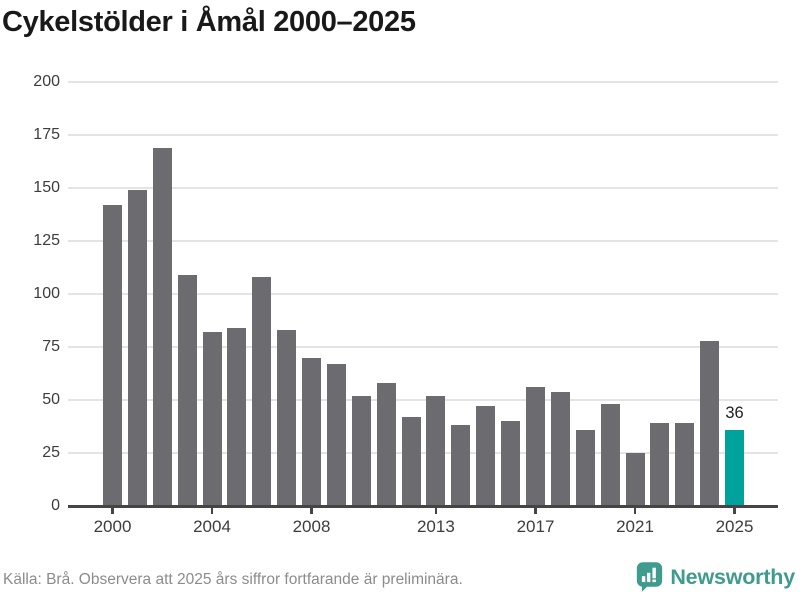 Image resolution: width=800 pixels, height=600 pixels. What do you see at coordinates (635, 526) in the screenshot?
I see `x-tick-label-2021: 2021` at bounding box center [635, 526].